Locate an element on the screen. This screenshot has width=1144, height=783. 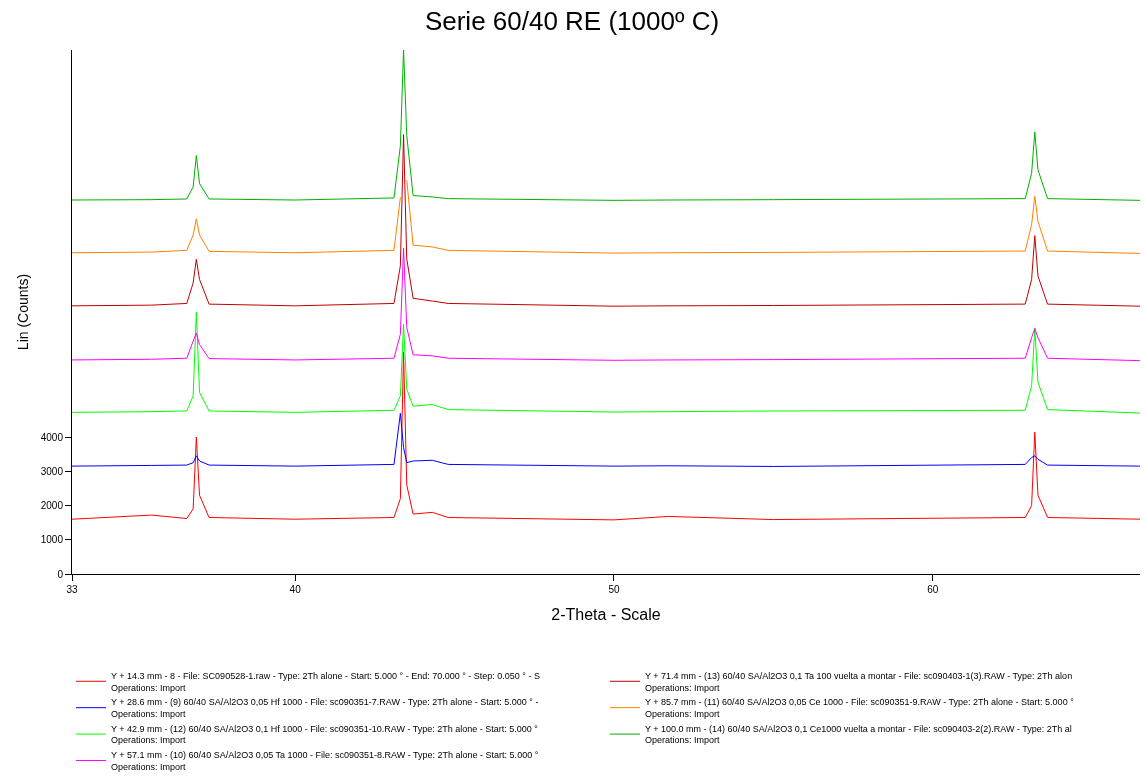
y-tick-label: 2000 is located at coordinates (52, 505).